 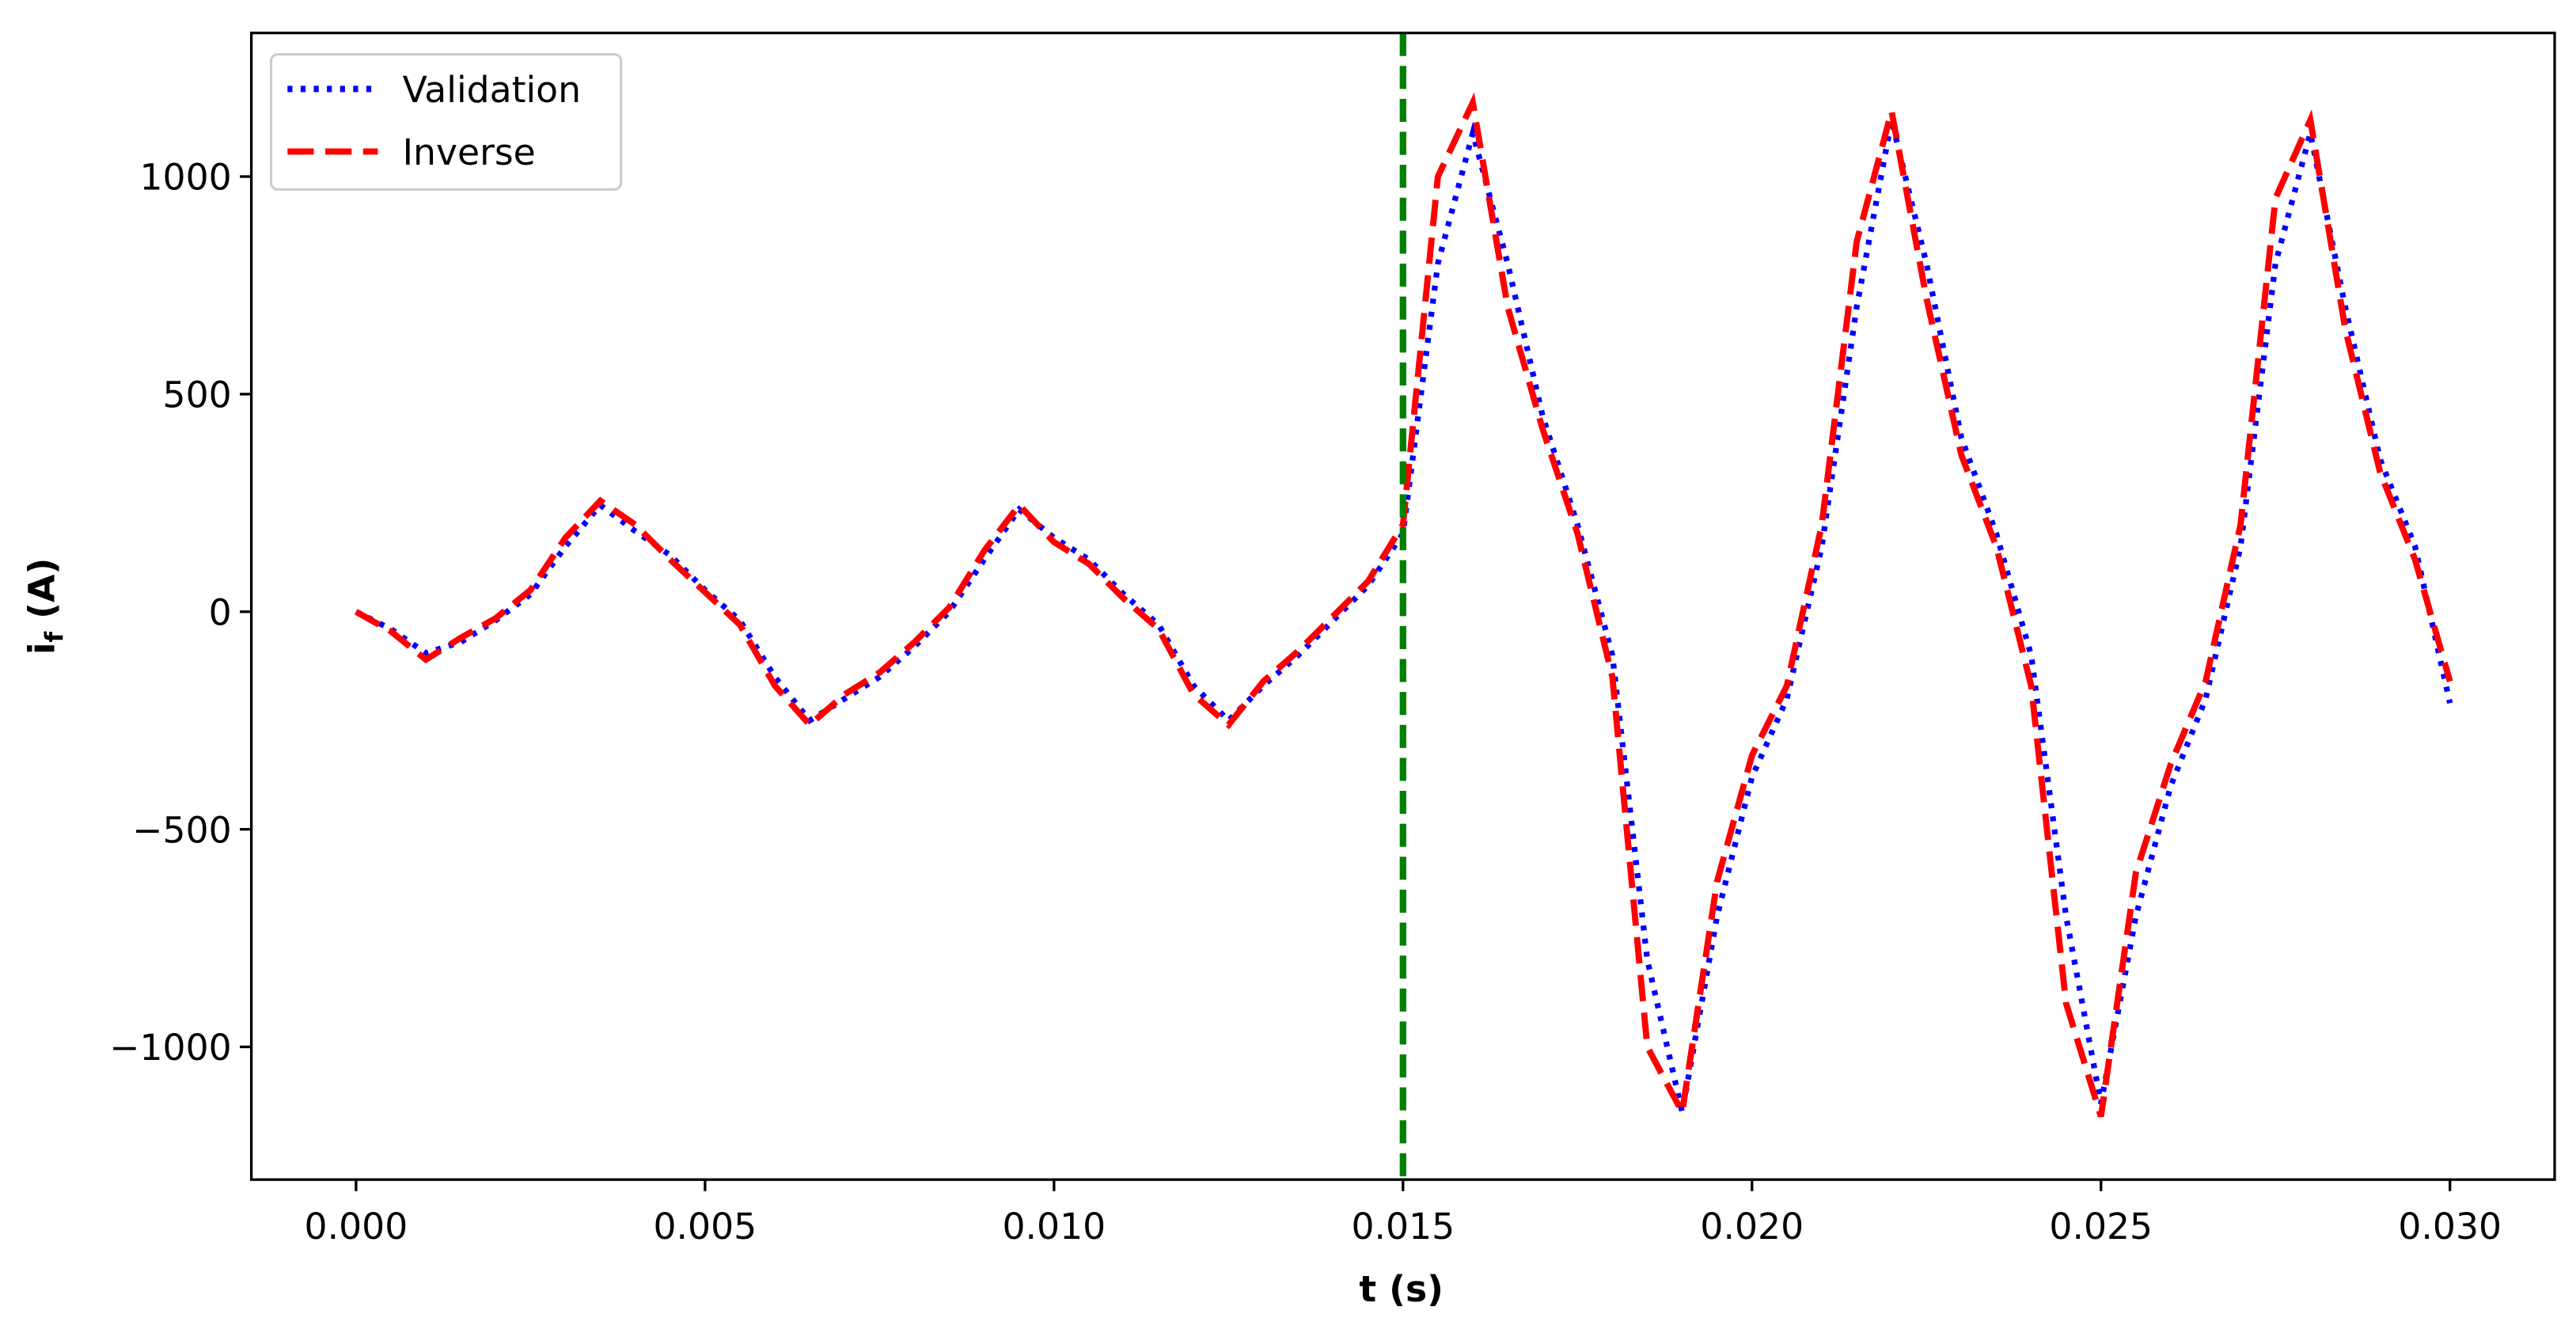 I want to click on x-axis-label: t (s), so click(x=1401, y=1289).